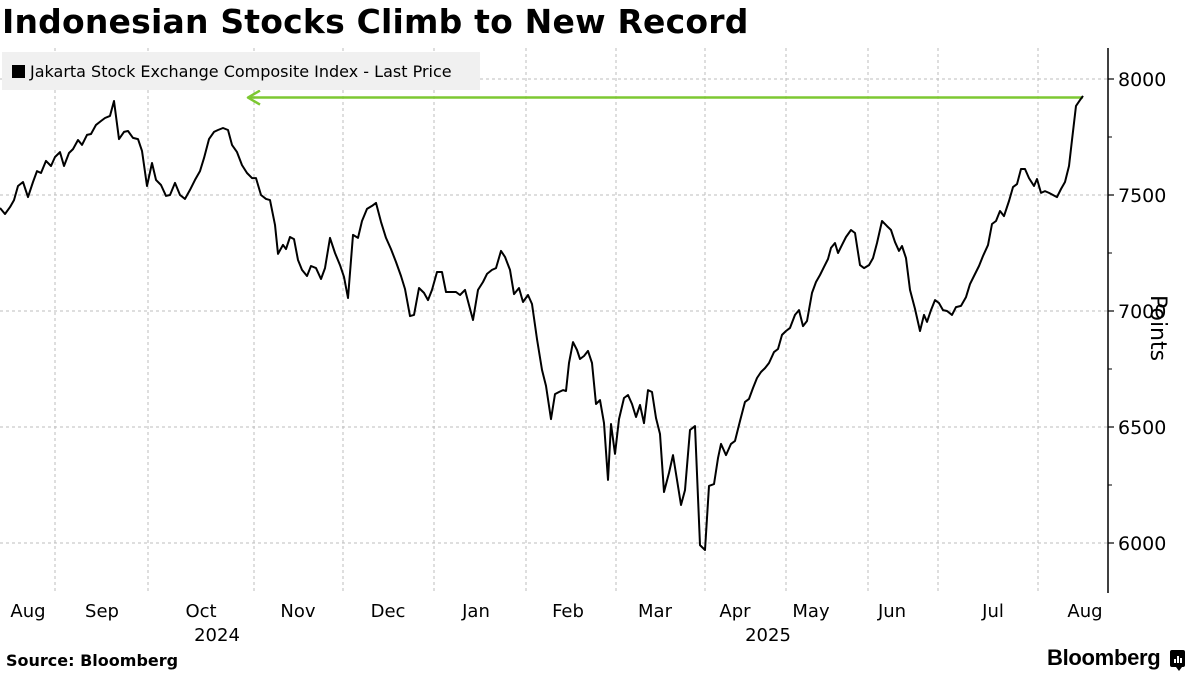 The height and width of the screenshot is (675, 1200). I want to click on x-tick-label: Mar, so click(655, 611).